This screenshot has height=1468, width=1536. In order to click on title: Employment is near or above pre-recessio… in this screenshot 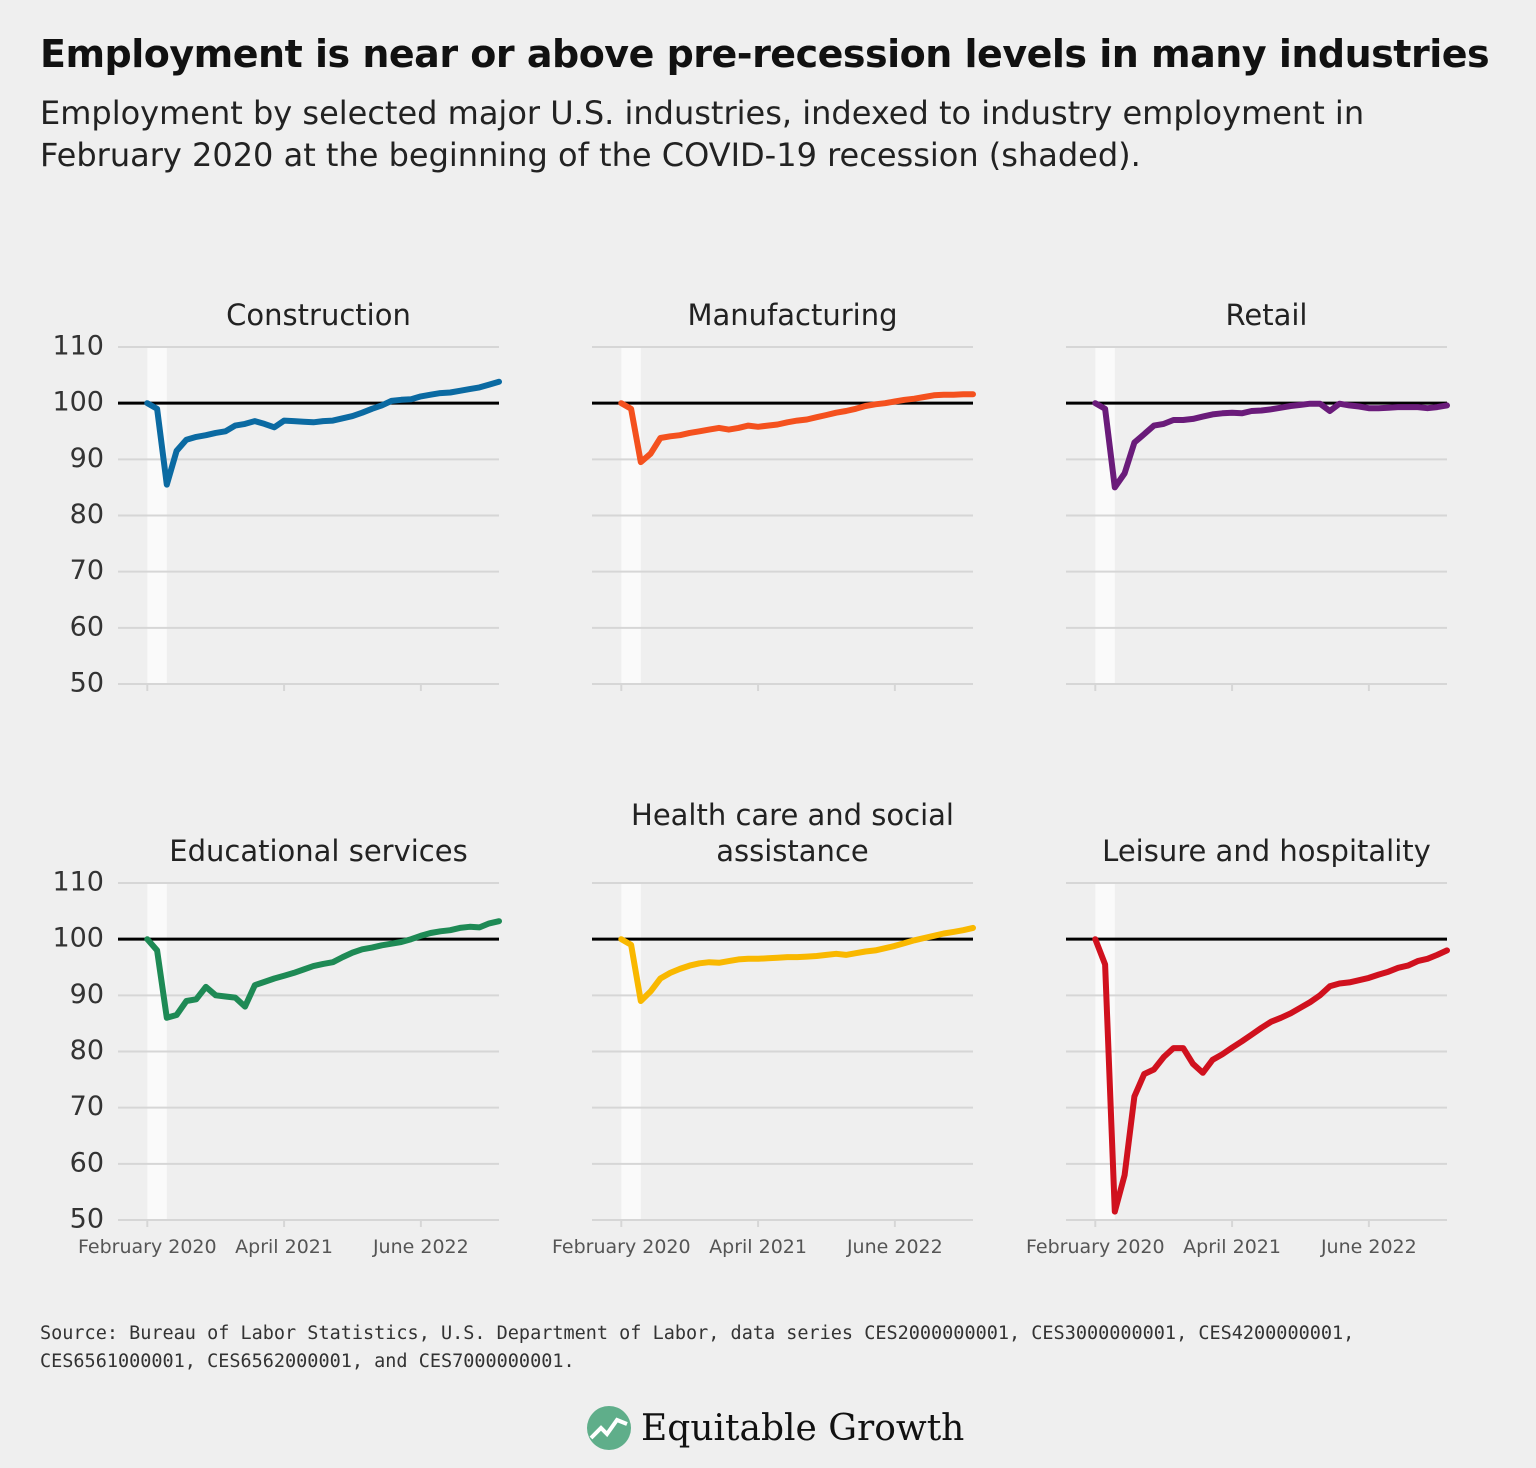, I will do `click(765, 54)`.